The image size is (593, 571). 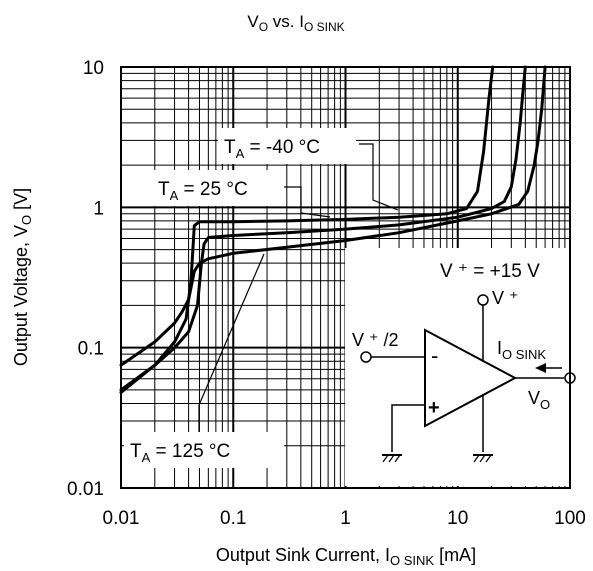 What do you see at coordinates (366, 357) in the screenshot?
I see `input-terminal` at bounding box center [366, 357].